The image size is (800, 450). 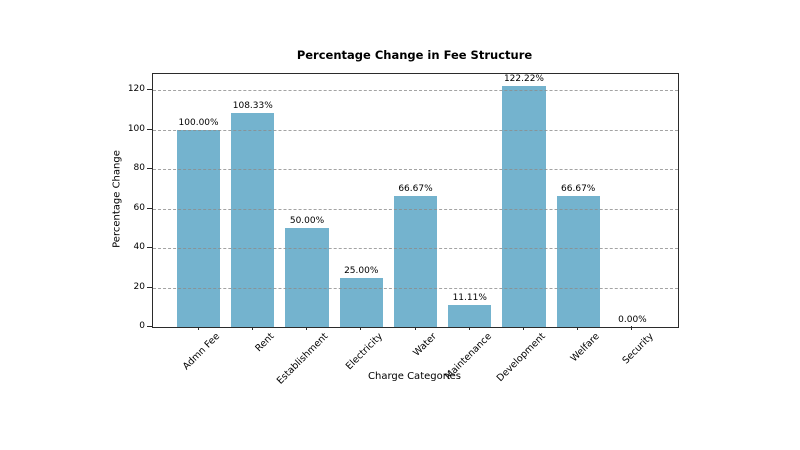 What do you see at coordinates (139, 247) in the screenshot?
I see `y-tick-label: 40` at bounding box center [139, 247].